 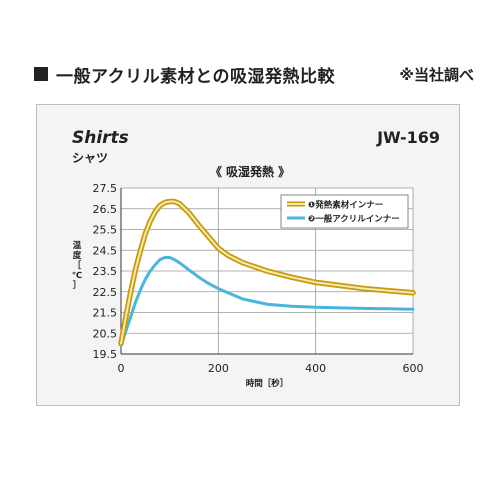 I want to click on x-tick-label: 600, so click(x=413, y=368).